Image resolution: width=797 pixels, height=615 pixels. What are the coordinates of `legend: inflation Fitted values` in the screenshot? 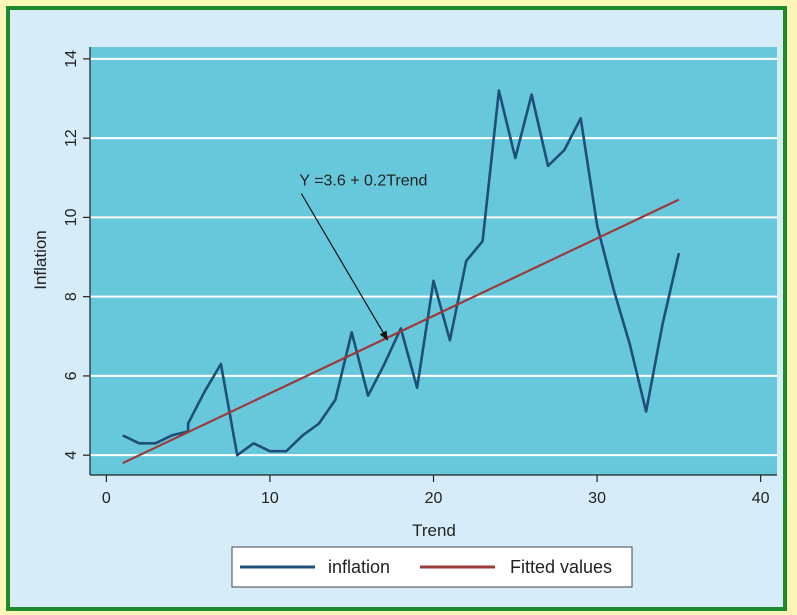 It's located at (432, 567).